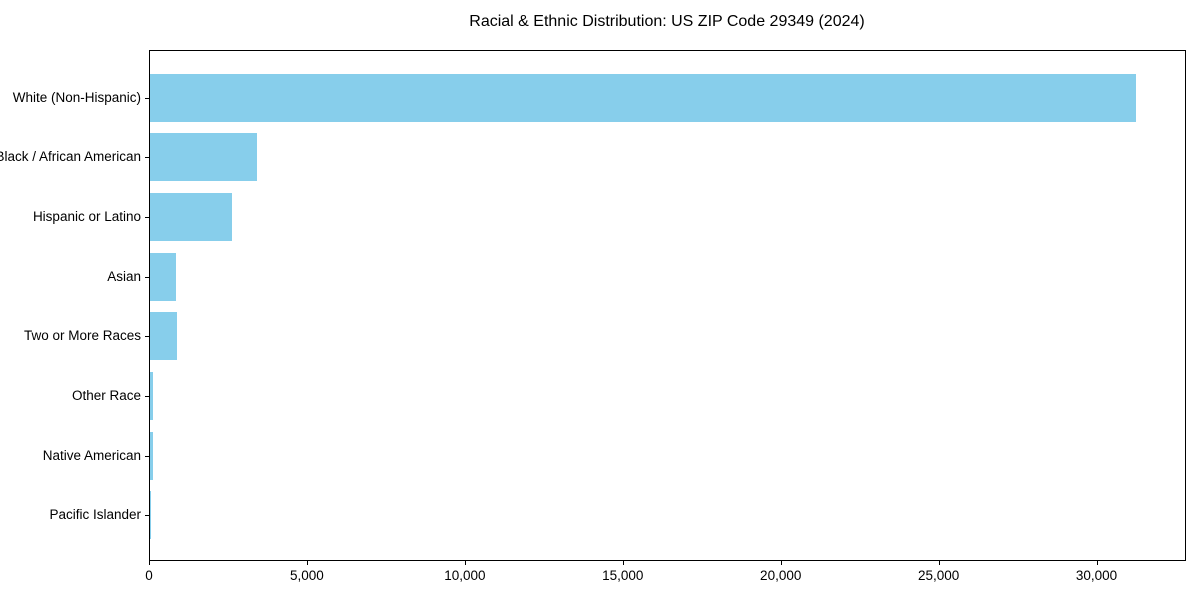 This screenshot has width=1200, height=600. What do you see at coordinates (86, 216) in the screenshot?
I see `y-axis-category-label: Hispanic or Latino` at bounding box center [86, 216].